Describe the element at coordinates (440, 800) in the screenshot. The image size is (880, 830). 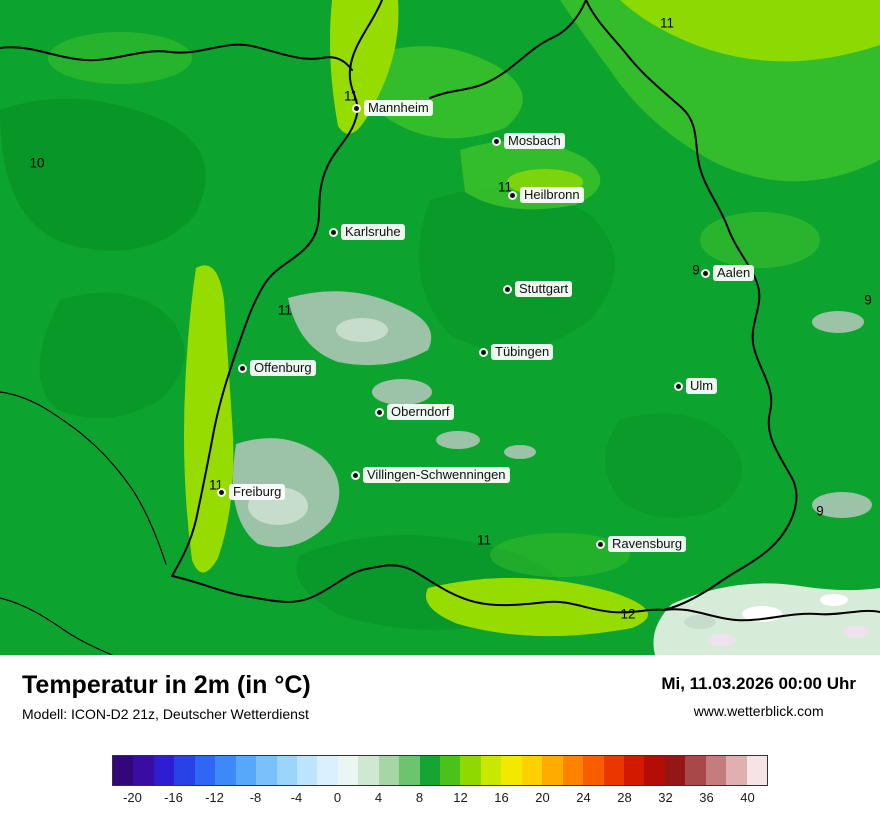
I see `legend-tick-labels: -20 -16 -12 -8 -4 0 4 8 12 16 20 24 28 32 36 40` at that location.